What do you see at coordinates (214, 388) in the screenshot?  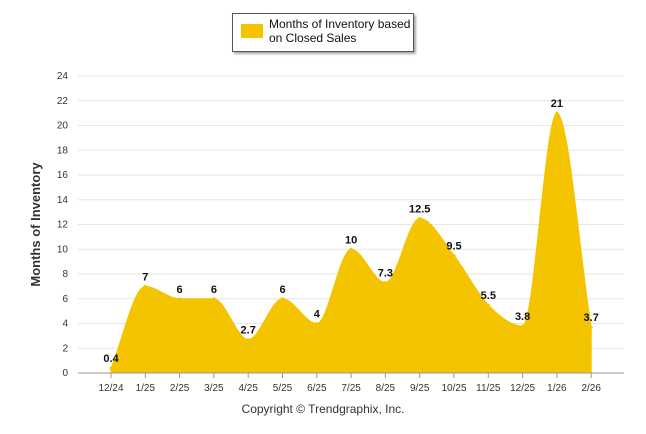 I see `x-tick-label: 3/25` at bounding box center [214, 388].